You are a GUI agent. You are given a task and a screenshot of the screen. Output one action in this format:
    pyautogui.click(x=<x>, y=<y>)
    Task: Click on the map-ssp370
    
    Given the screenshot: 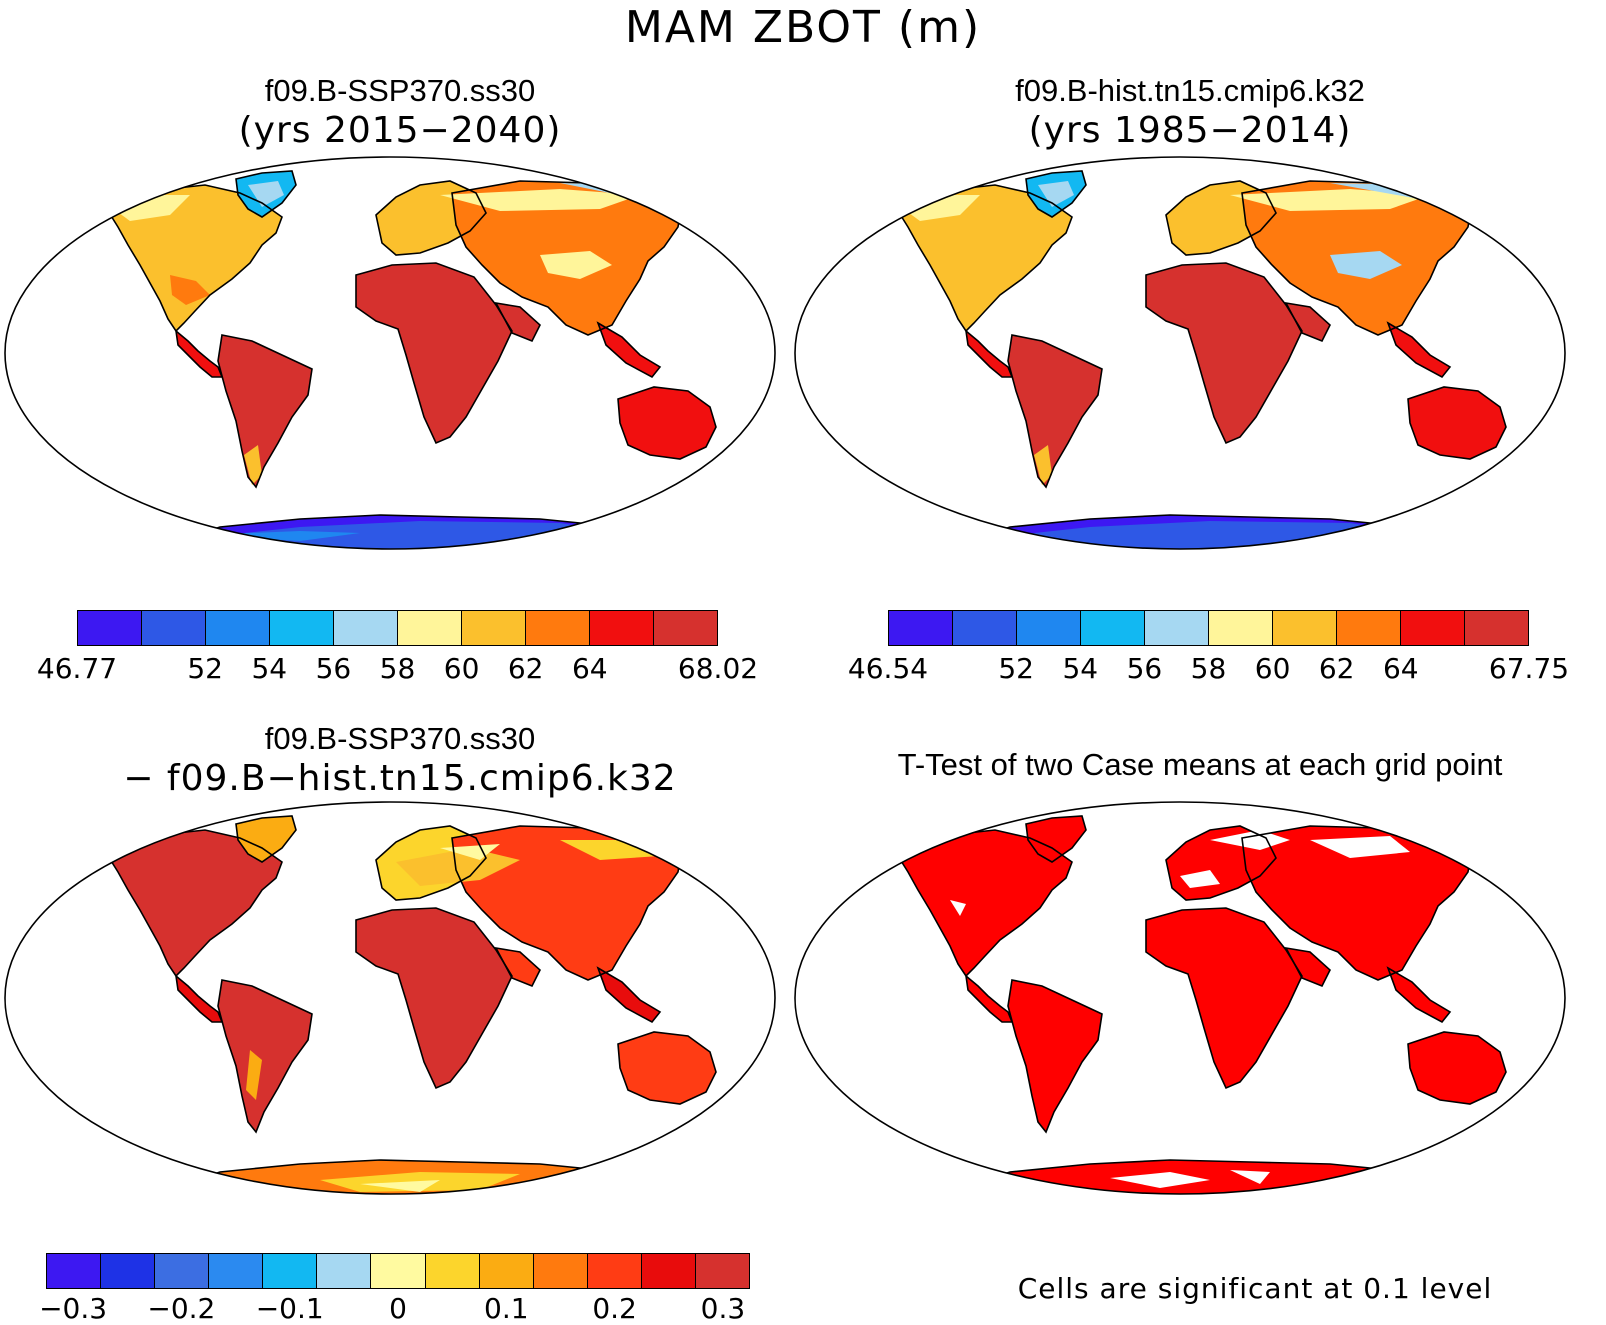 What is the action you would take?
    pyautogui.click(x=390, y=353)
    